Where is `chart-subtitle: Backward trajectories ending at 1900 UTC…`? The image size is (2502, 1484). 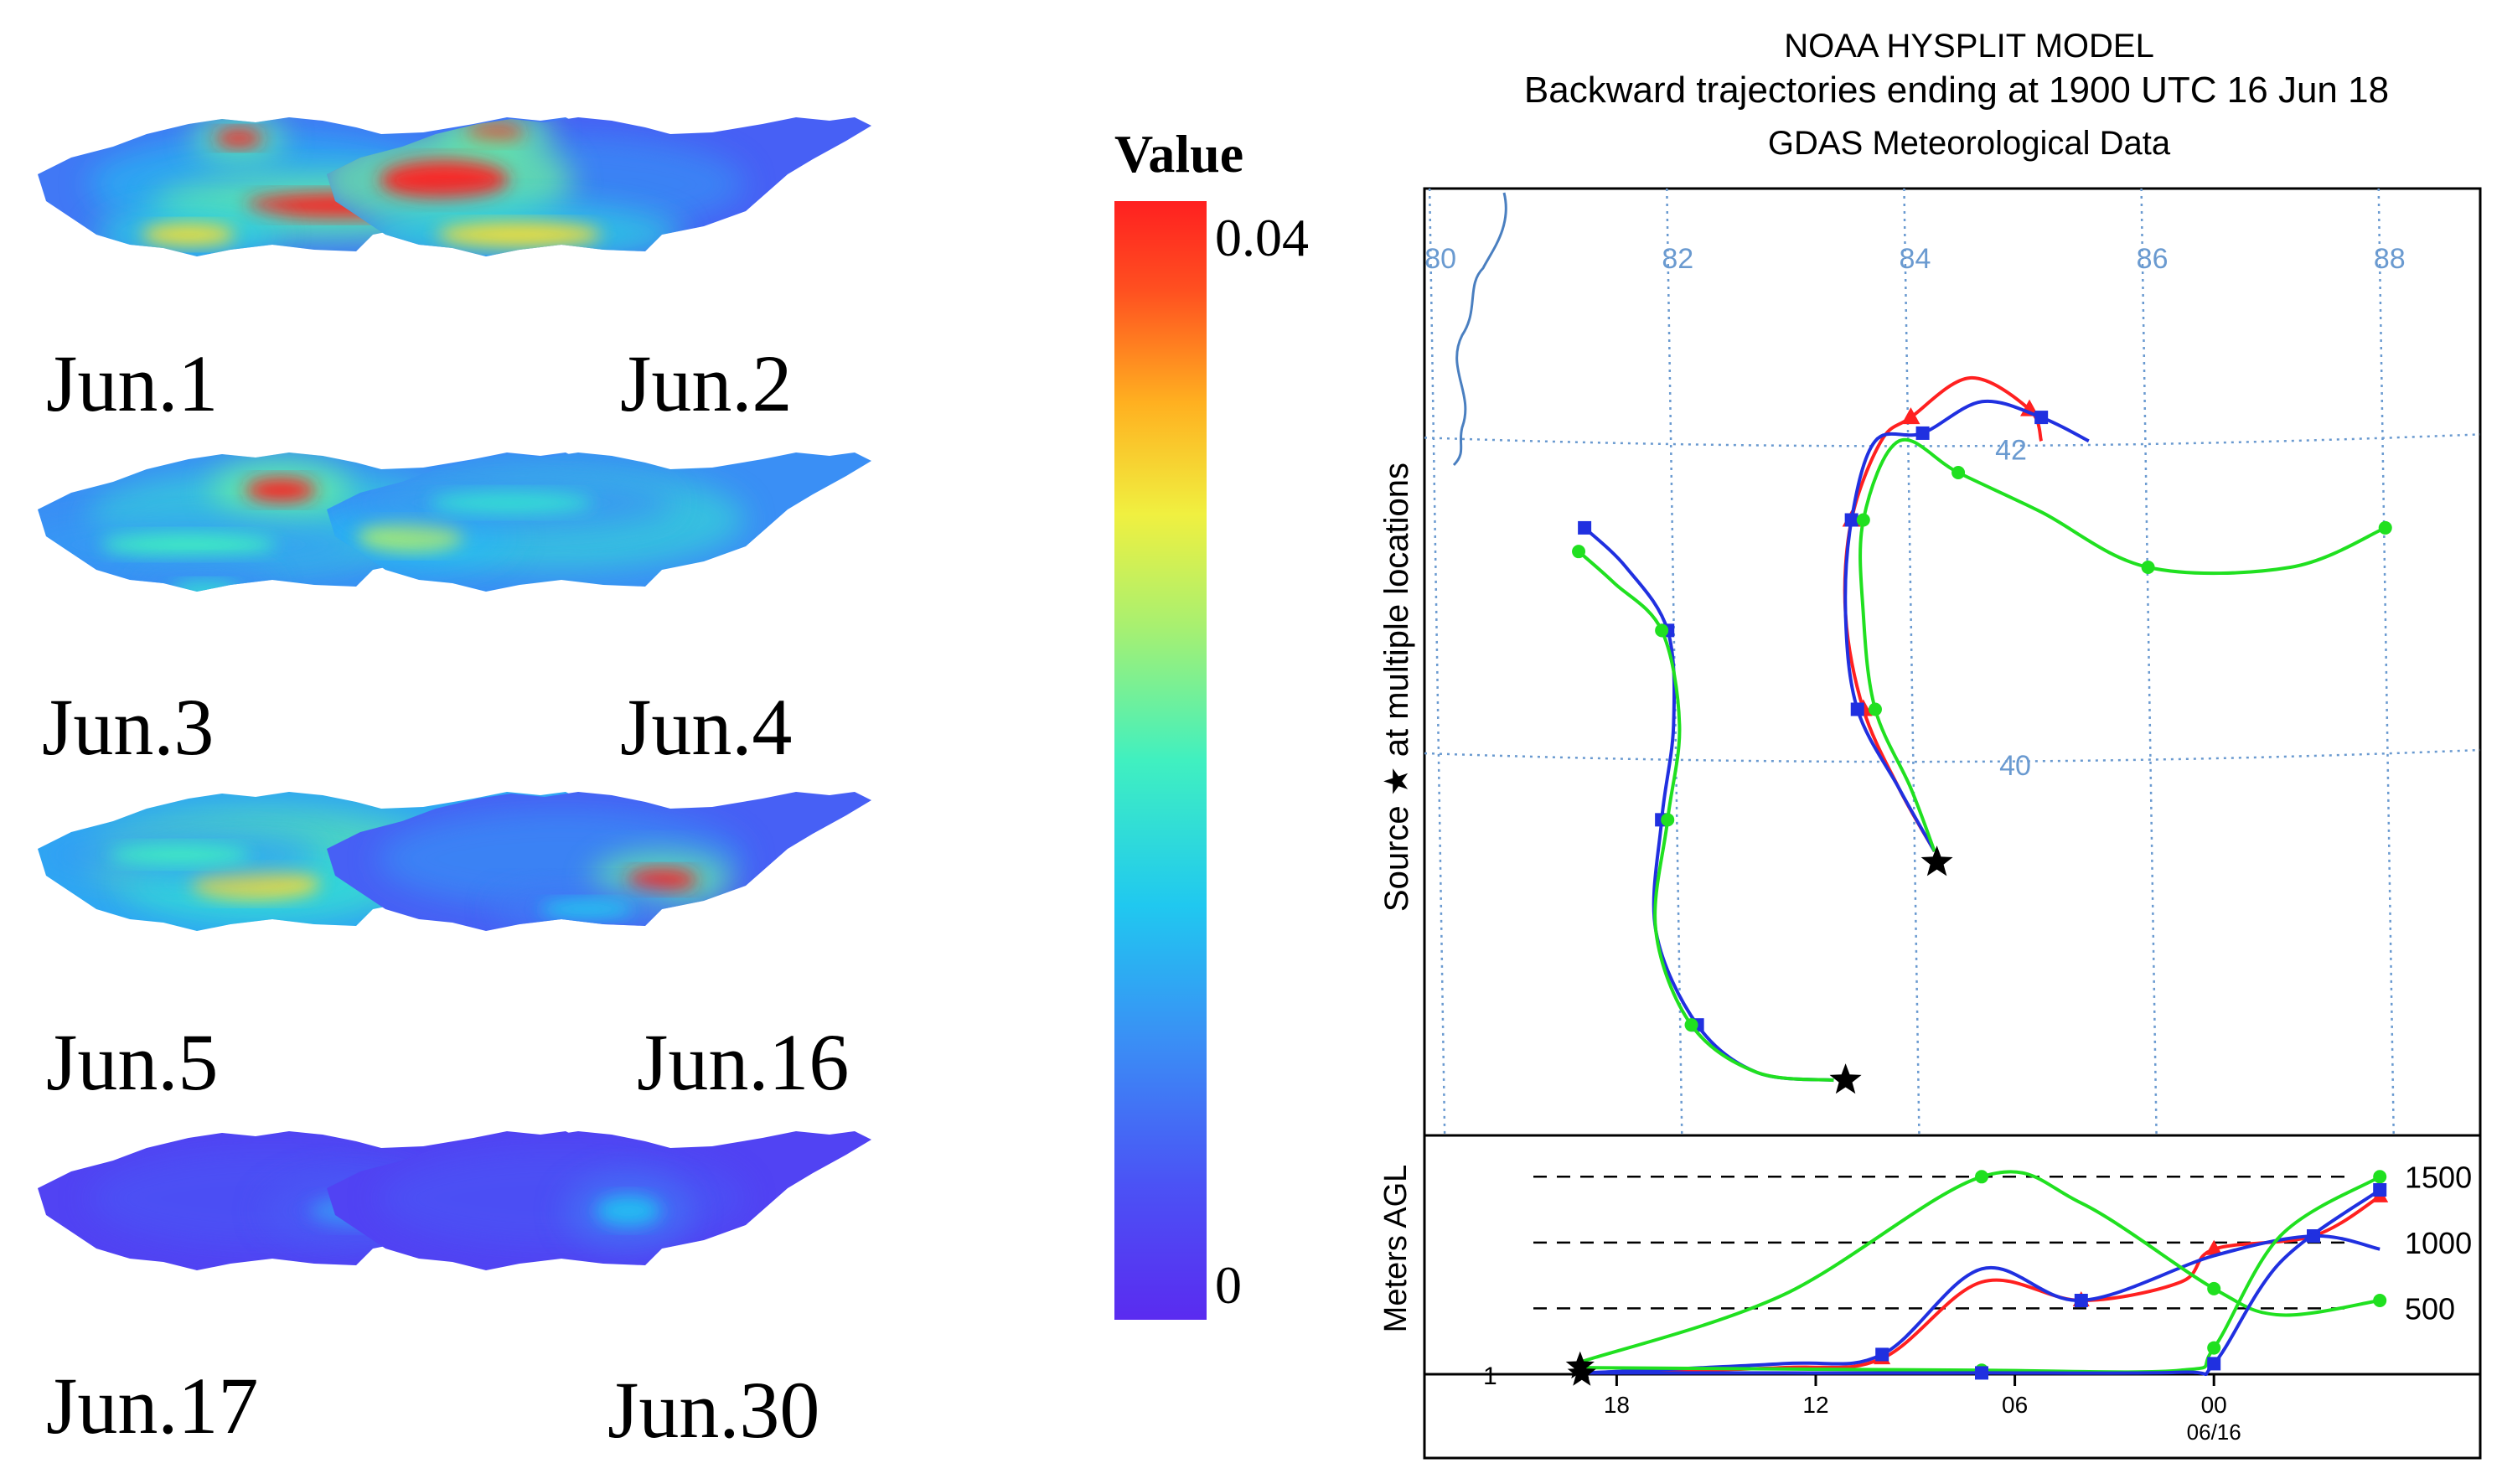 chart-subtitle: Backward trajectories ending at 1900 UTC… is located at coordinates (1956, 90).